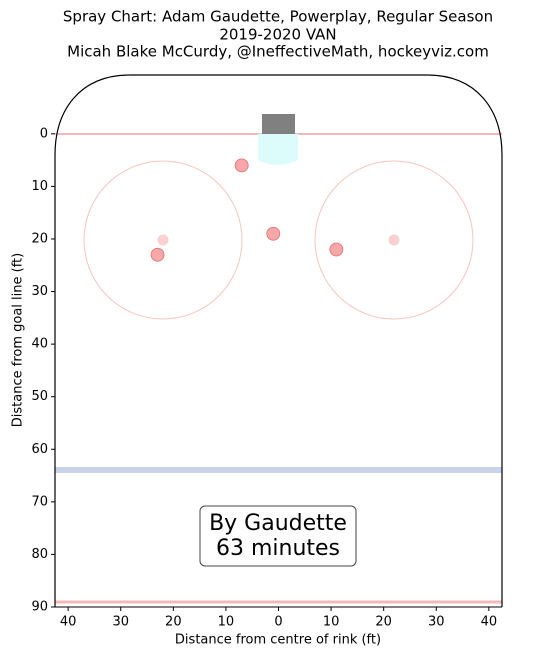 The width and height of the screenshot is (540, 658). What do you see at coordinates (278, 622) in the screenshot?
I see `x-tick-label: 0` at bounding box center [278, 622].